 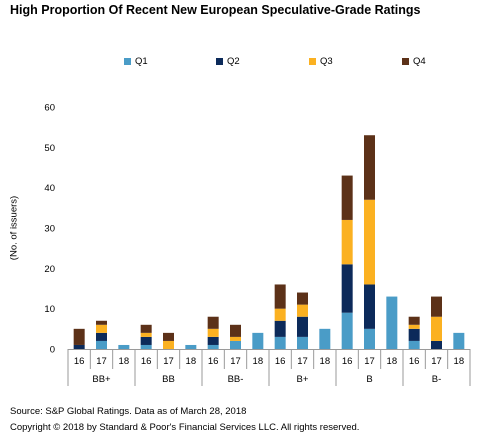 What do you see at coordinates (168, 379) in the screenshot?
I see `x-group-label-bb: BB` at bounding box center [168, 379].